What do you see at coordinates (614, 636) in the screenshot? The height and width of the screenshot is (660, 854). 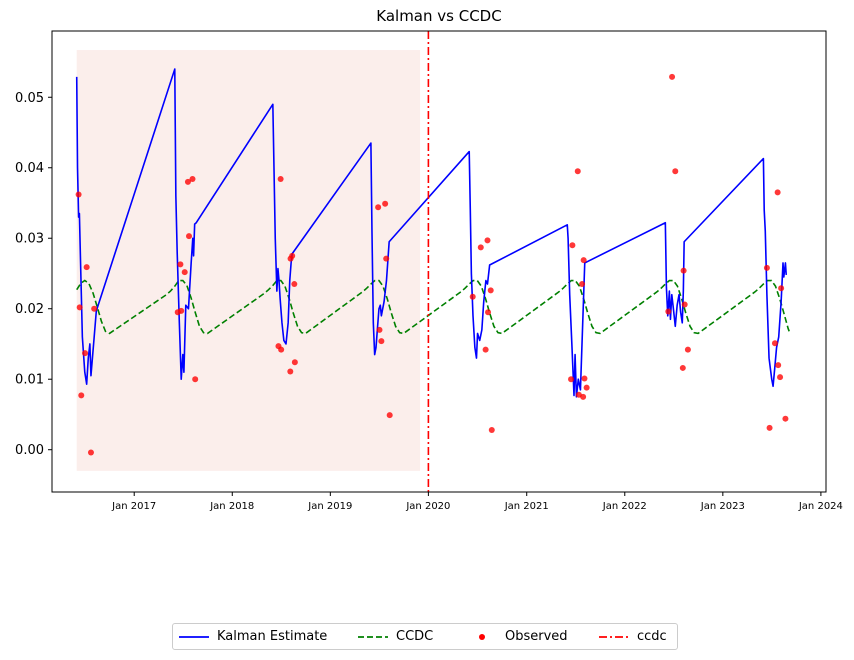 I see `legend-marker-ccdc-vline` at bounding box center [614, 636].